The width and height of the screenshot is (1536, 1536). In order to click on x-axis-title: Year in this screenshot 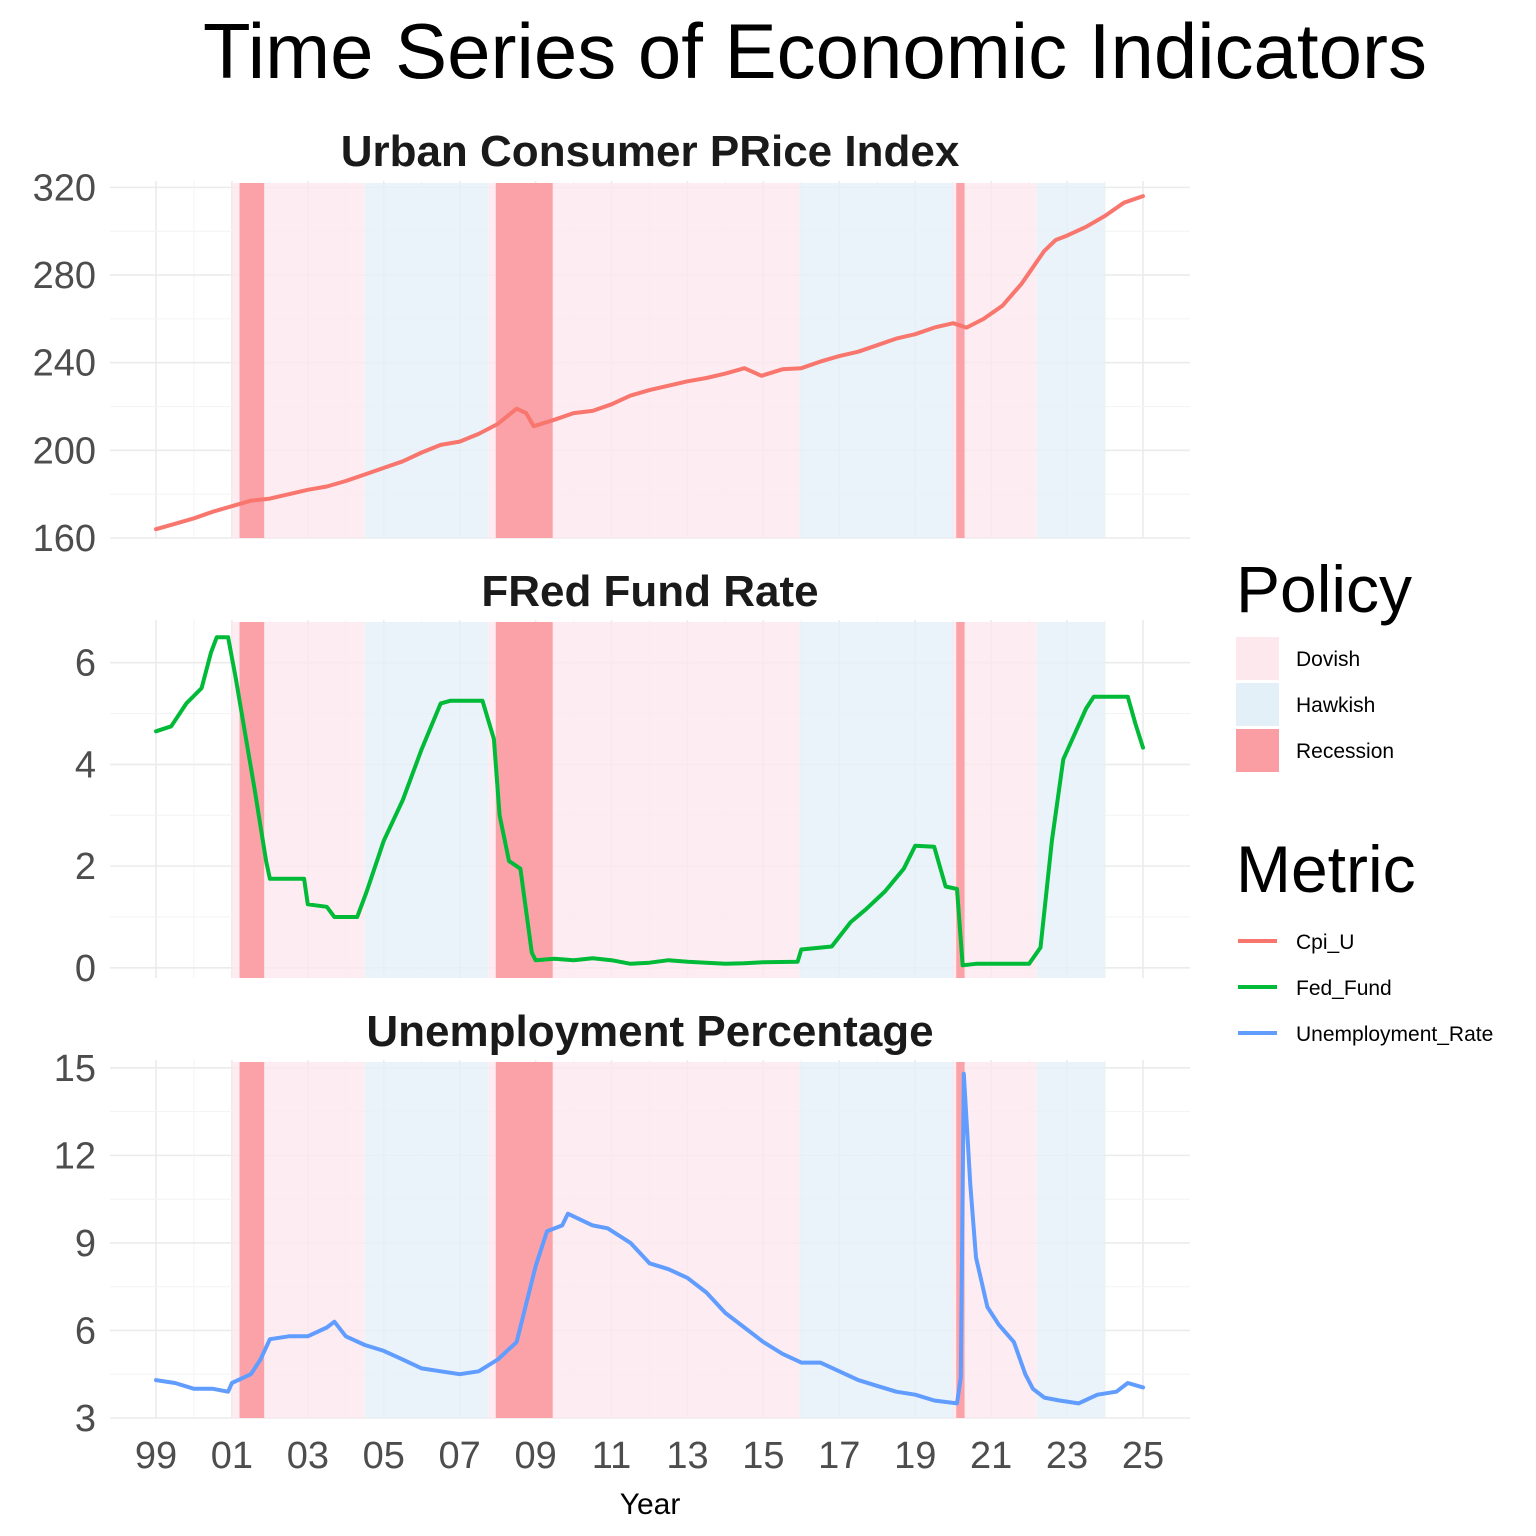, I will do `click(650, 1504)`.